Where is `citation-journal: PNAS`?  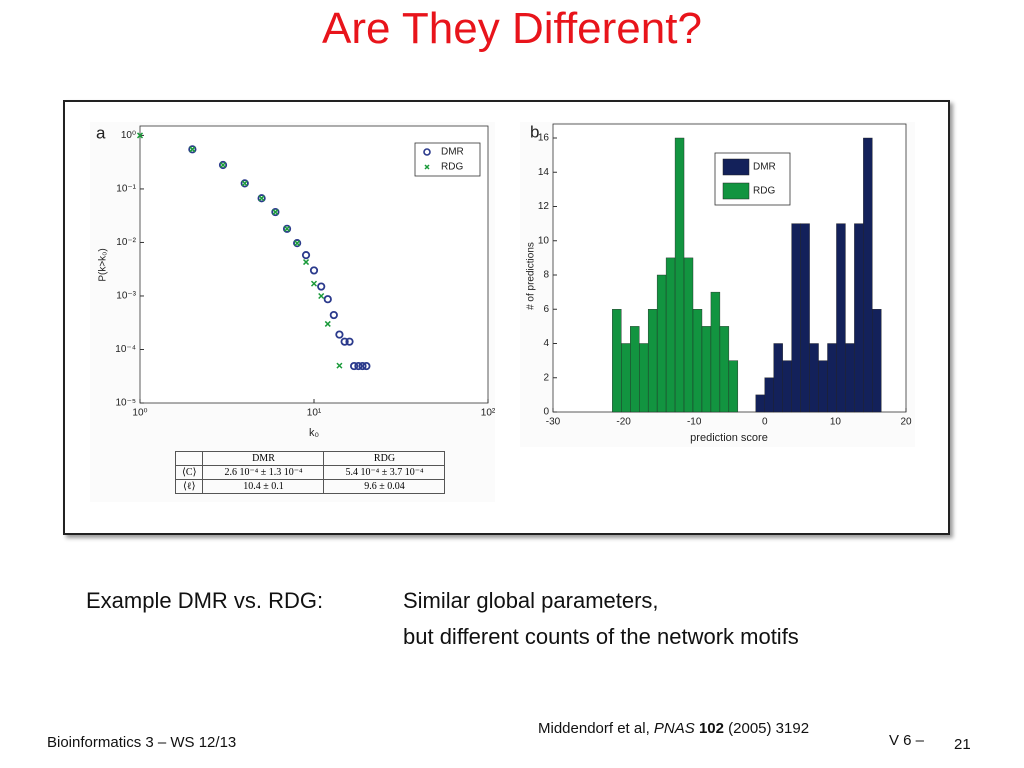 citation-journal: PNAS is located at coordinates (674, 728).